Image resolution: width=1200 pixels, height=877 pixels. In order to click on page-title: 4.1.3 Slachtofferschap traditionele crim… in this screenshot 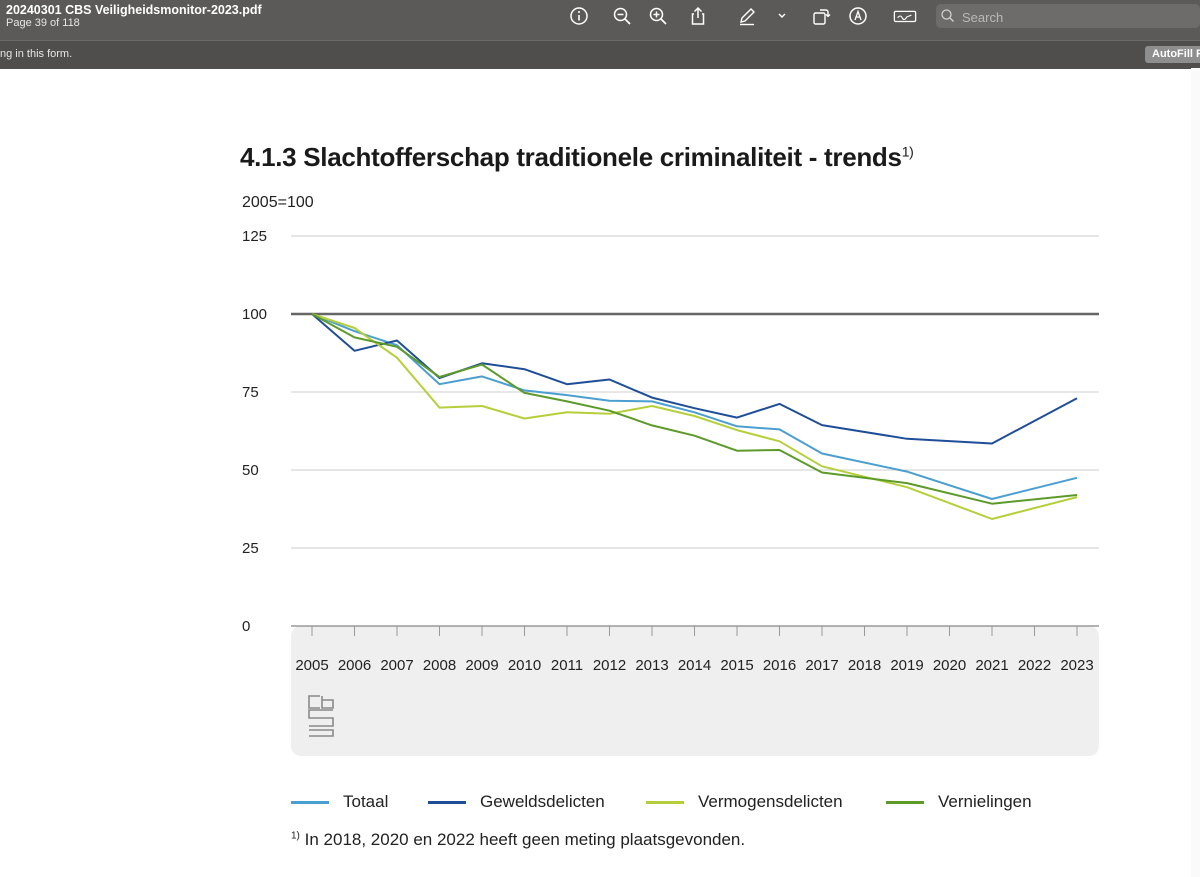, I will do `click(577, 157)`.